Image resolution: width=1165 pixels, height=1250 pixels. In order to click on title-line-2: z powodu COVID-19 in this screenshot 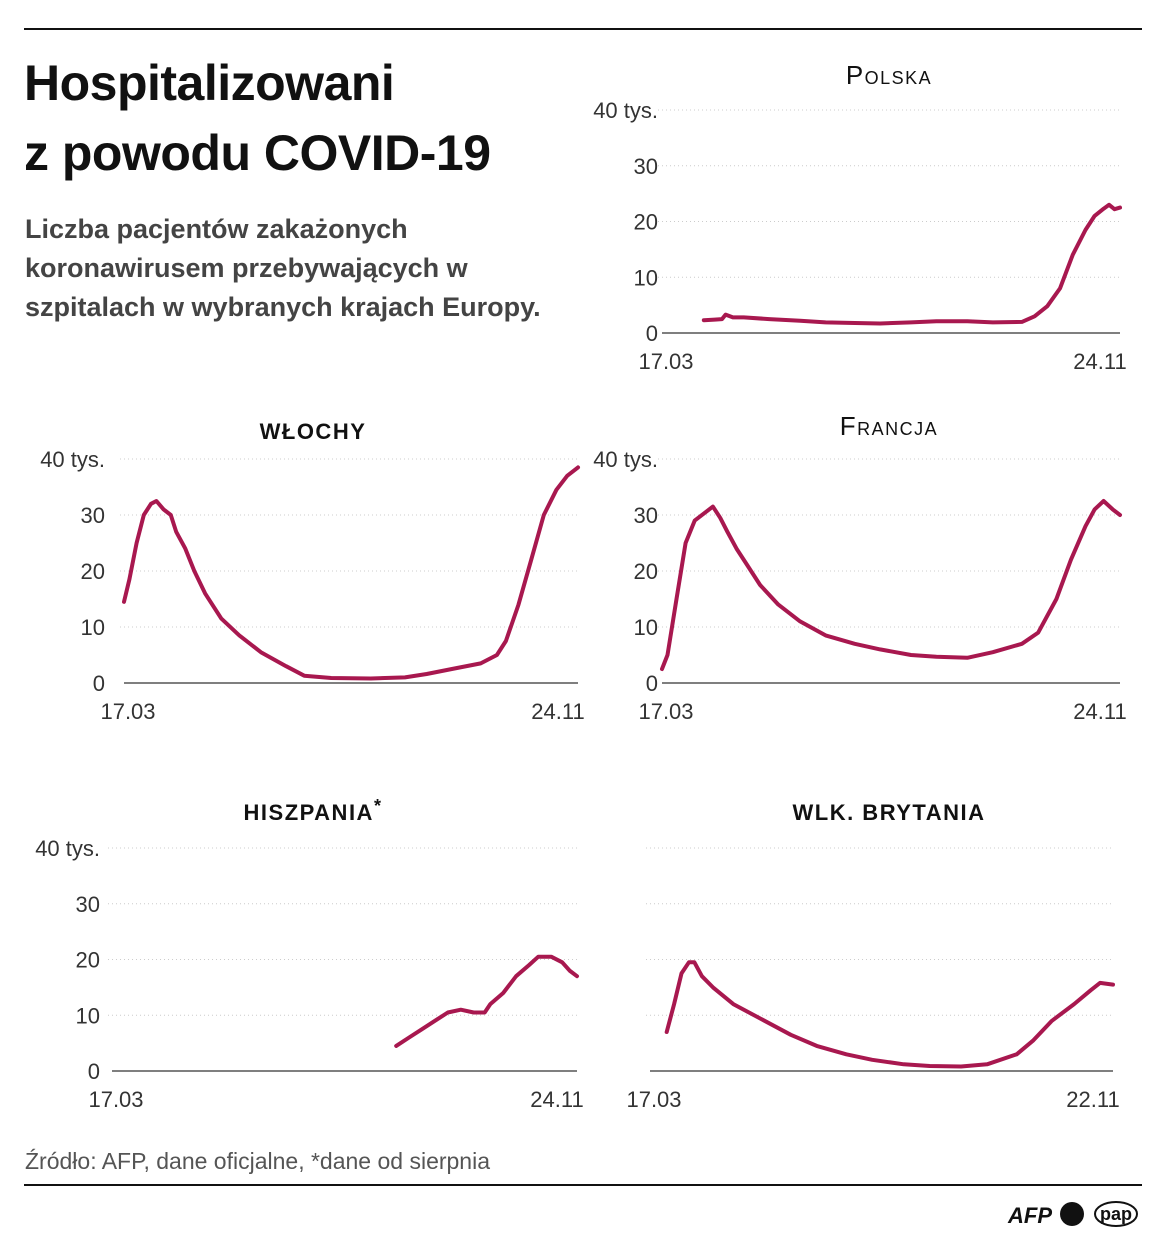, I will do `click(257, 153)`.